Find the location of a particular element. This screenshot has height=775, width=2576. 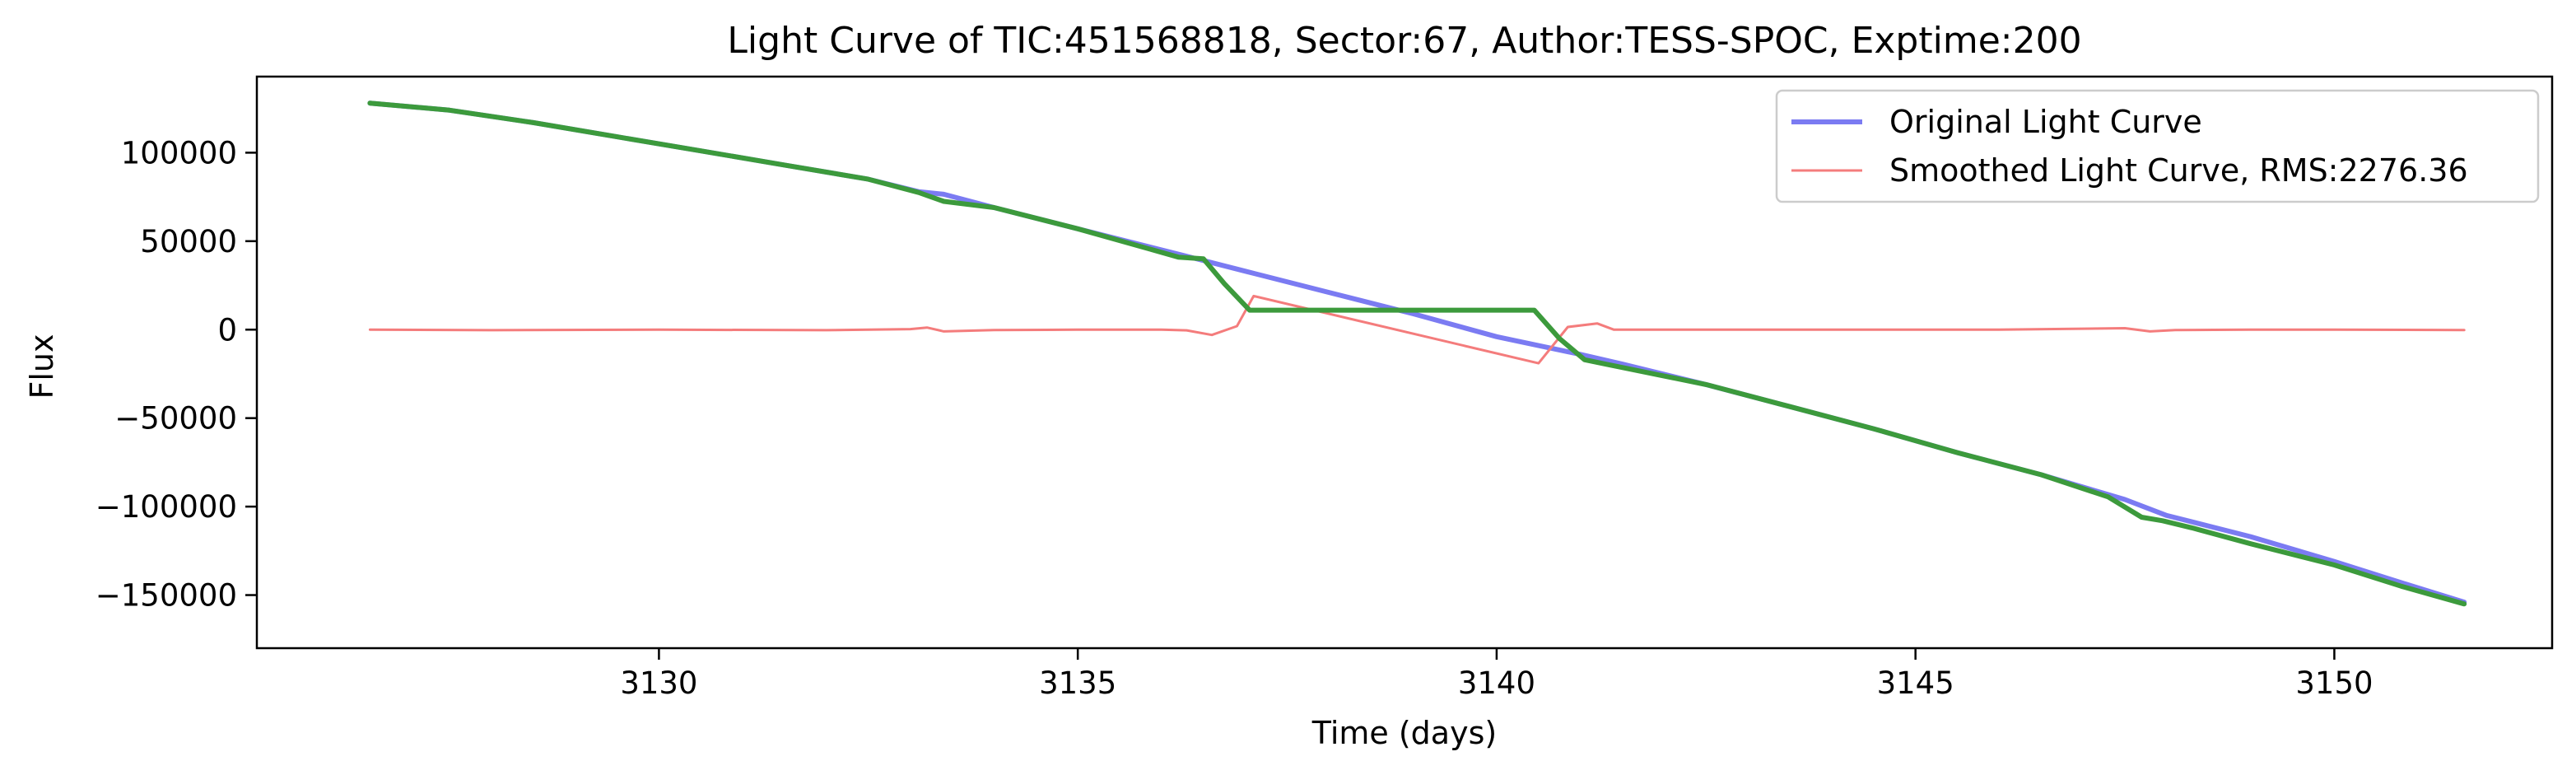

y-axis: 100000 50000 0 −50000 −100000 −150000 is located at coordinates (176, 374).